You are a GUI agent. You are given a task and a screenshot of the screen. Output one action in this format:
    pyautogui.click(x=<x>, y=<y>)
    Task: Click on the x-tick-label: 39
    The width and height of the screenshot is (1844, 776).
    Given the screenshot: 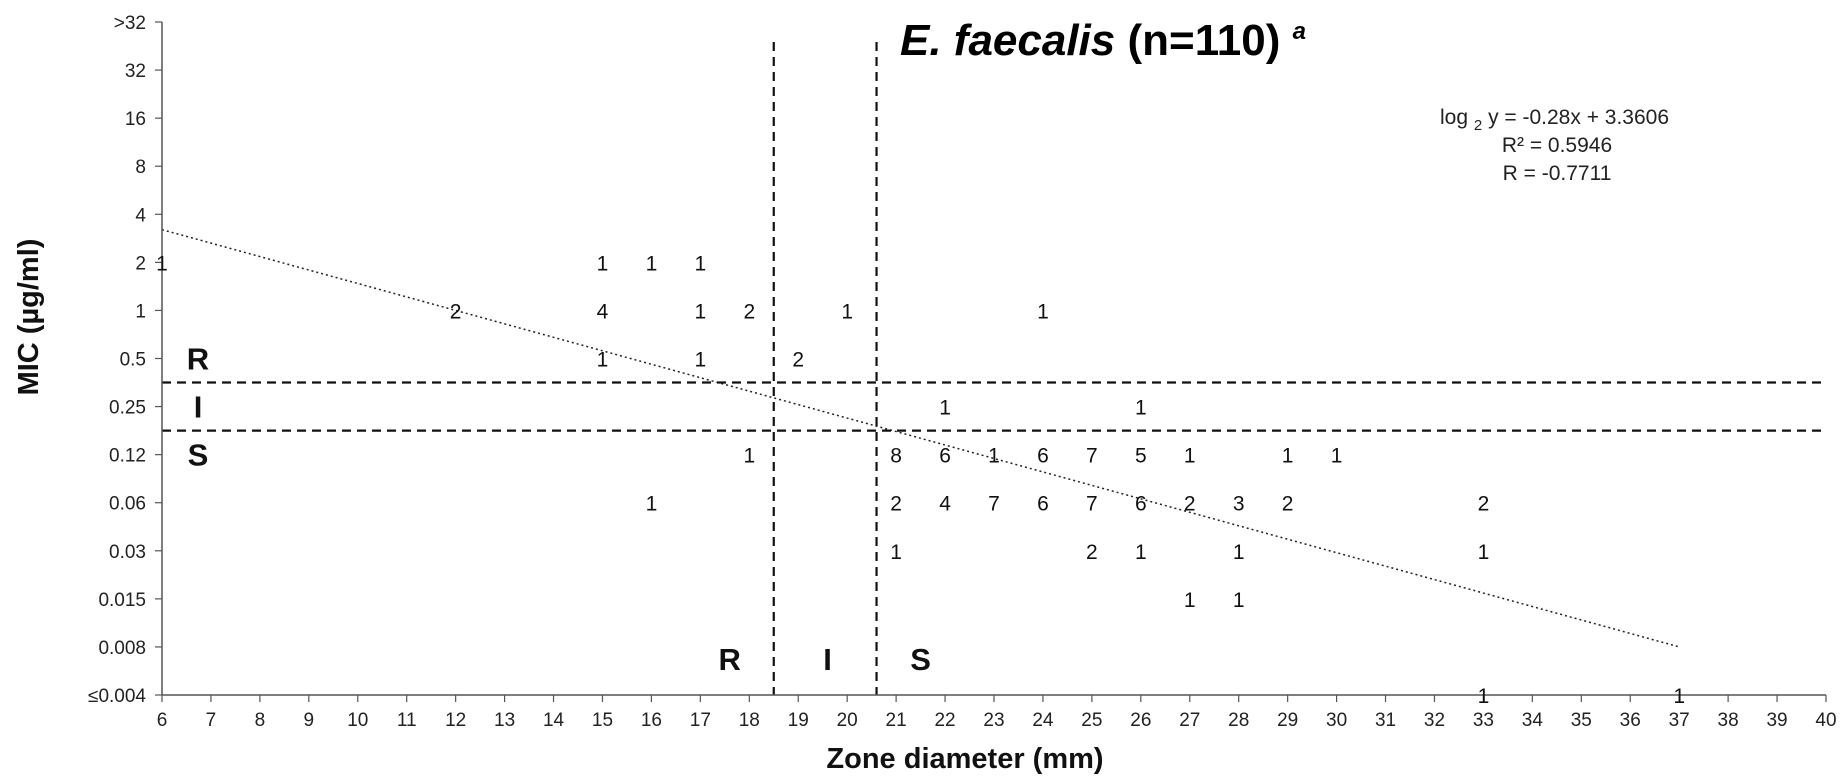 What is the action you would take?
    pyautogui.click(x=1776, y=720)
    